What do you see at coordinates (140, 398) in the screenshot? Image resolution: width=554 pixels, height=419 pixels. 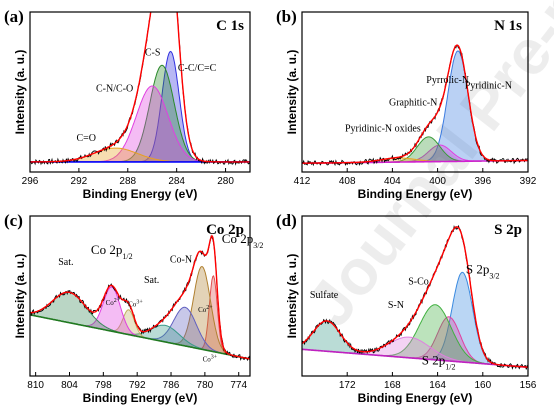 I see `x-axis-title-c: Binding Energy (eV)` at bounding box center [140, 398].